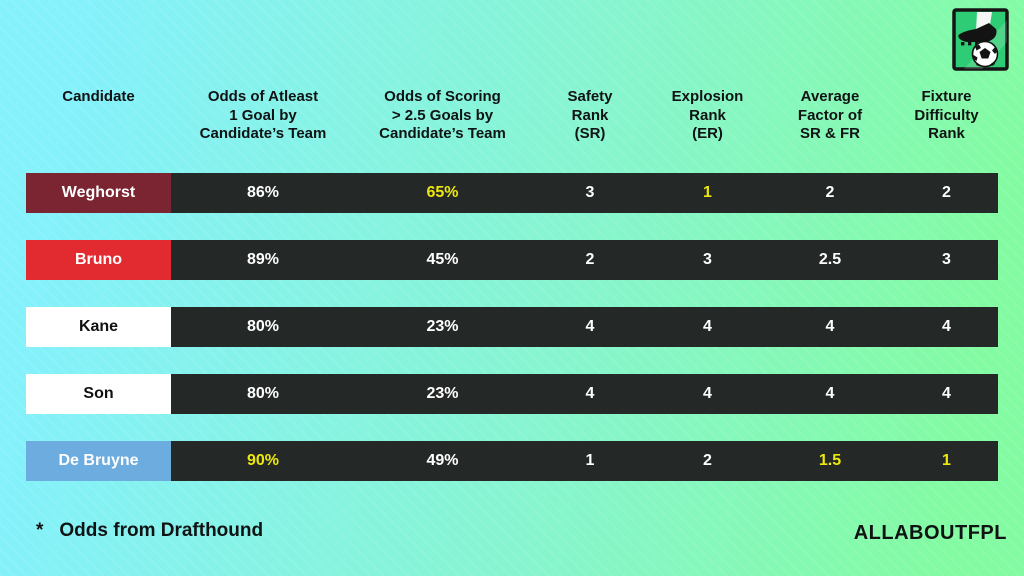 This screenshot has height=576, width=1024. I want to click on value-cell-odds-1-goal: 89%, so click(263, 260).